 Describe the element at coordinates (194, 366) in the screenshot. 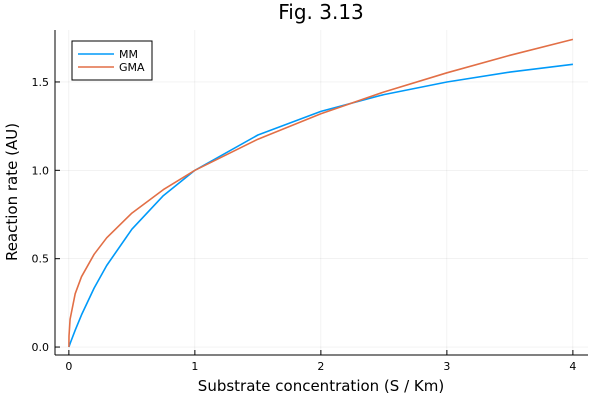

I see `x-tick-label: 1` at that location.